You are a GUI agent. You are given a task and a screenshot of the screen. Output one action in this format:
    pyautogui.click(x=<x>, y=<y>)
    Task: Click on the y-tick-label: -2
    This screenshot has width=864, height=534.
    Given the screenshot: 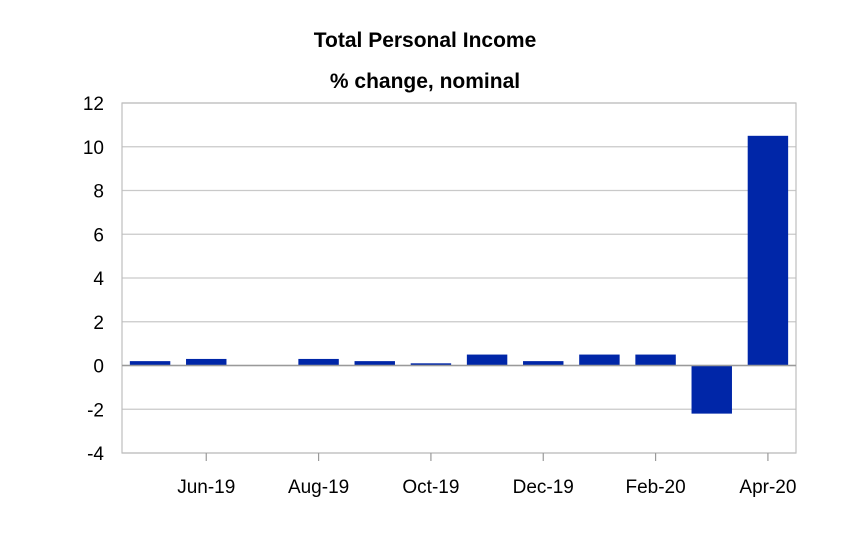 What is the action you would take?
    pyautogui.click(x=95, y=410)
    